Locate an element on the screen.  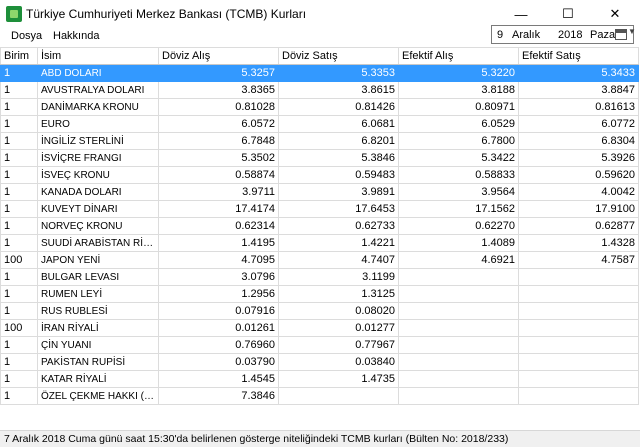
date-day: 9 is located at coordinates (500, 35).